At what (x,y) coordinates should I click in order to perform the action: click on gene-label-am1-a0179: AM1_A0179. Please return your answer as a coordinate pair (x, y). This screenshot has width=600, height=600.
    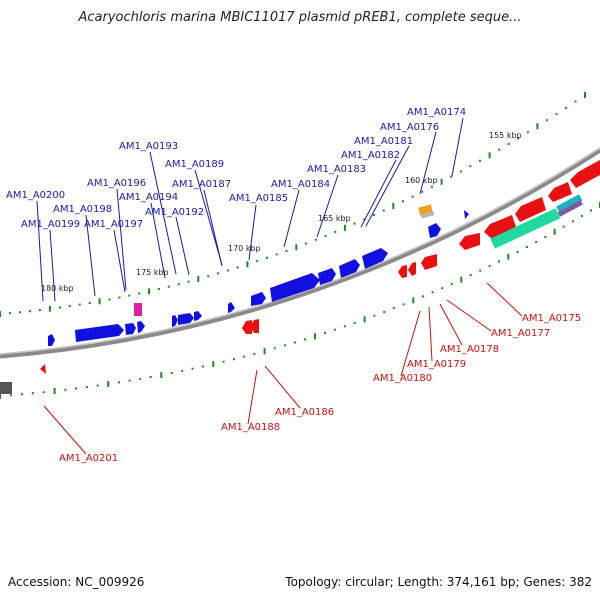
    Looking at the image, I should click on (436, 364).